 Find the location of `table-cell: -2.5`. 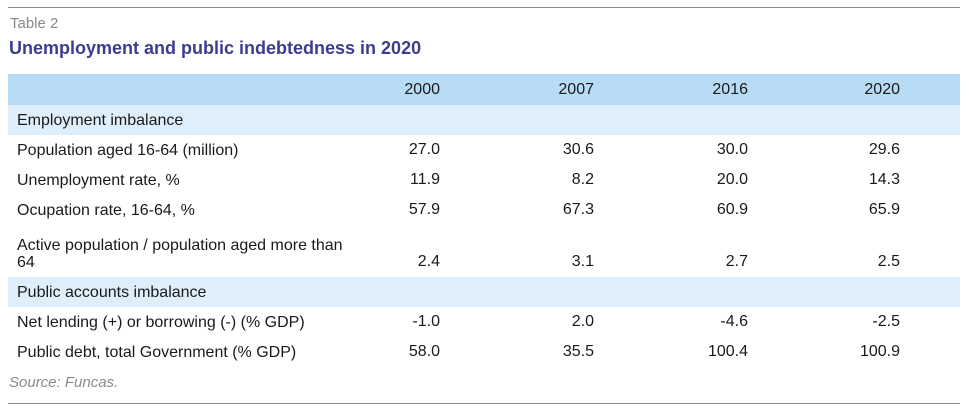

table-cell: -2.5 is located at coordinates (886, 321).